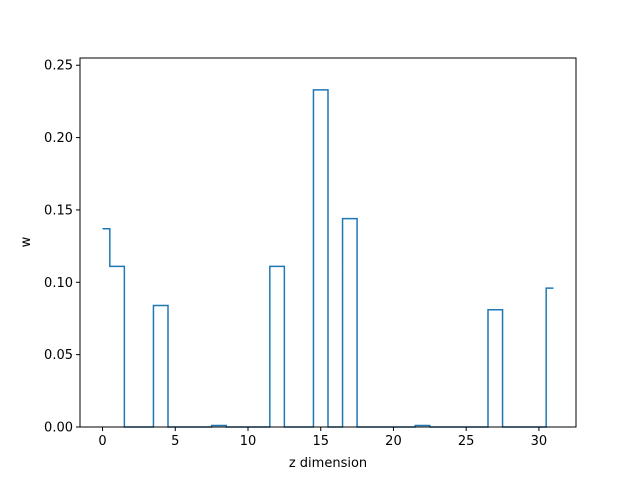 The width and height of the screenshot is (640, 480). What do you see at coordinates (175, 441) in the screenshot?
I see `x-tick-label: 5` at bounding box center [175, 441].